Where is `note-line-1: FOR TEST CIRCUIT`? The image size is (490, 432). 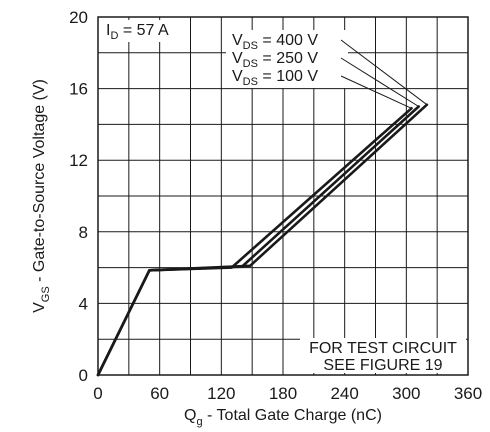 note-line-1: FOR TEST CIRCUIT is located at coordinates (383, 348).